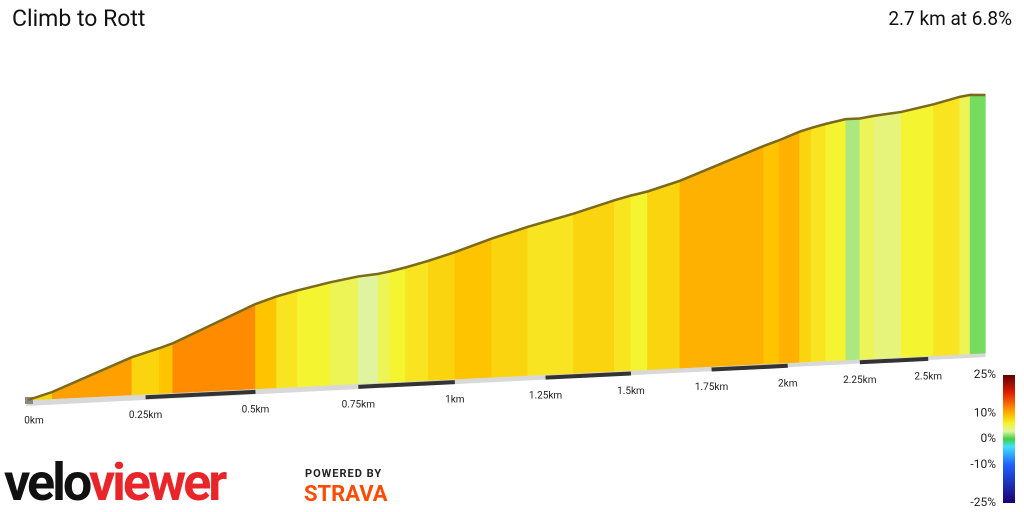 The width and height of the screenshot is (1024, 512). What do you see at coordinates (860, 380) in the screenshot?
I see `x-tick-label: 2.25km` at bounding box center [860, 380].